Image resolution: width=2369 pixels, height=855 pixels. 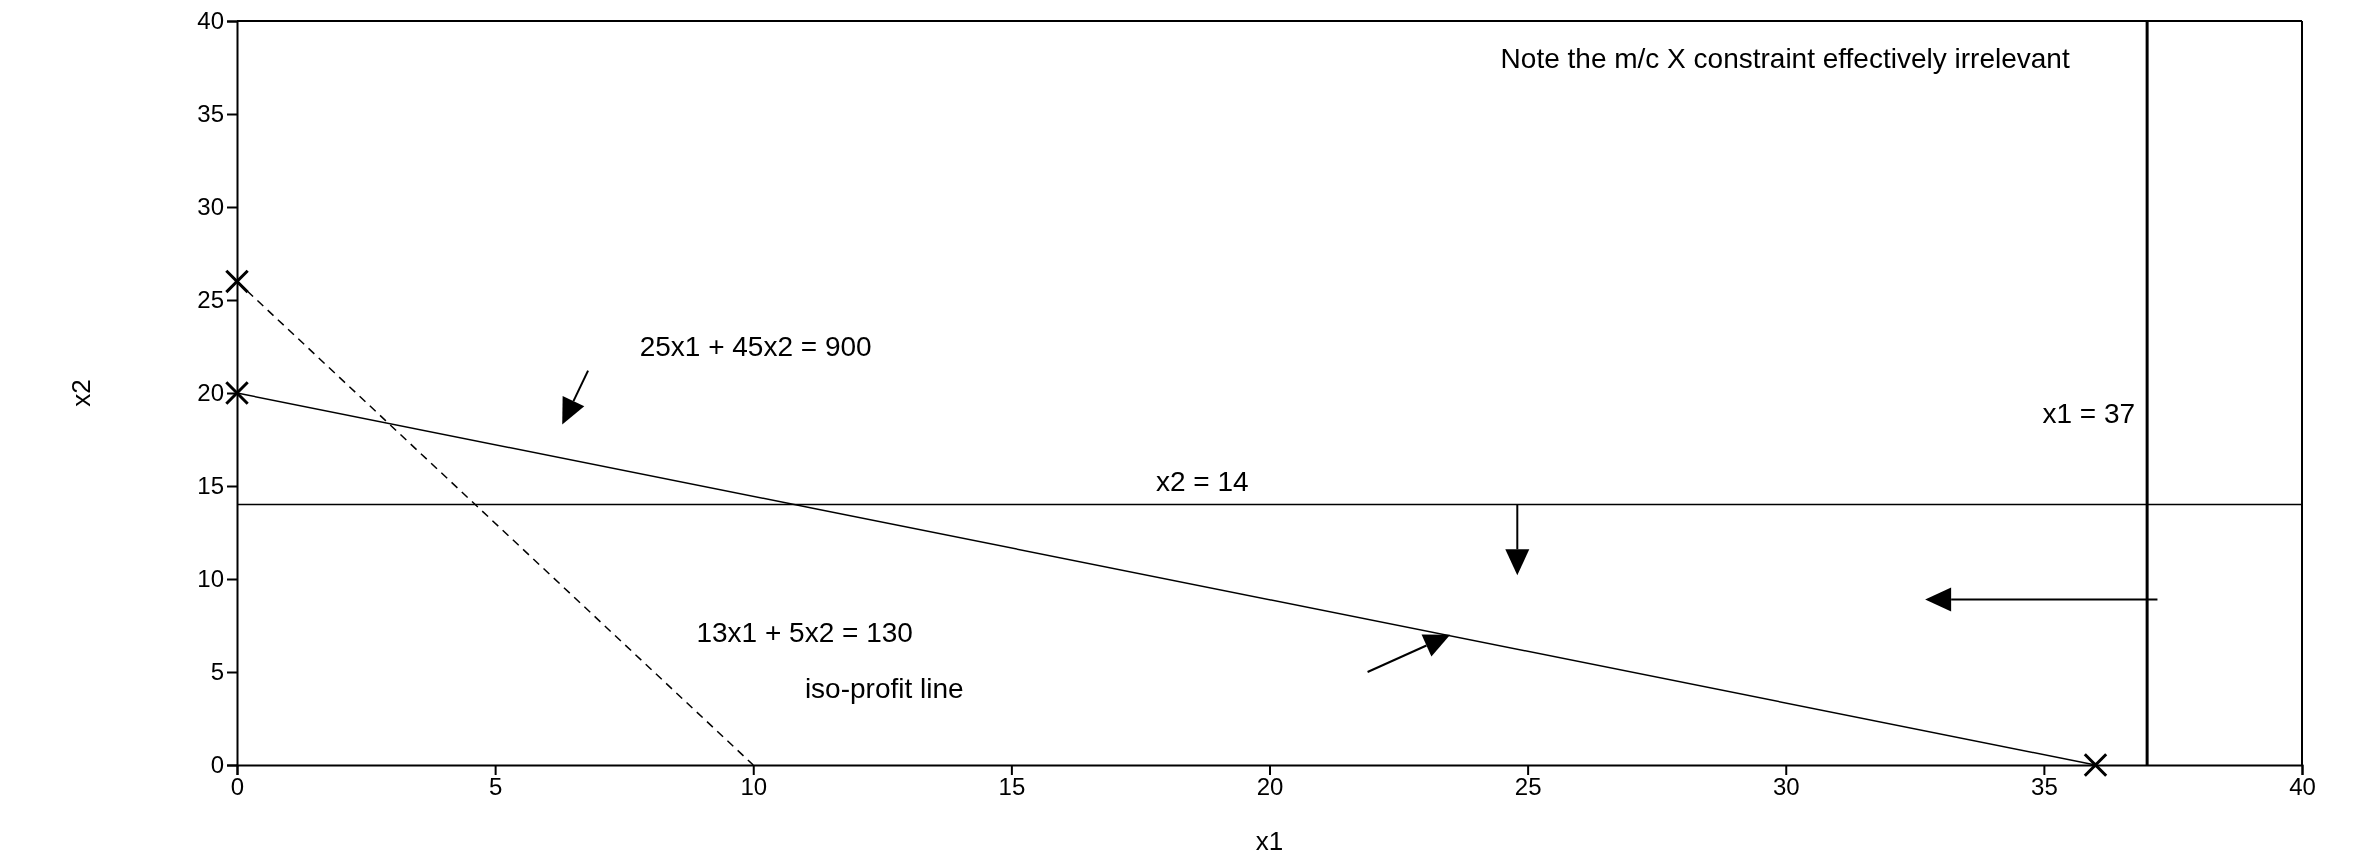 What do you see at coordinates (1270, 787) in the screenshot?
I see `x-tick-label: 20` at bounding box center [1270, 787].